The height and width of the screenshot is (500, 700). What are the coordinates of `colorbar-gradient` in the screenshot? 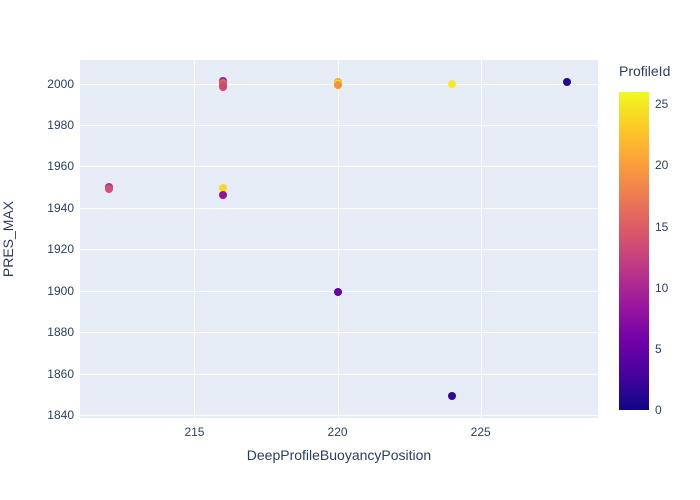 It's located at (634, 251).